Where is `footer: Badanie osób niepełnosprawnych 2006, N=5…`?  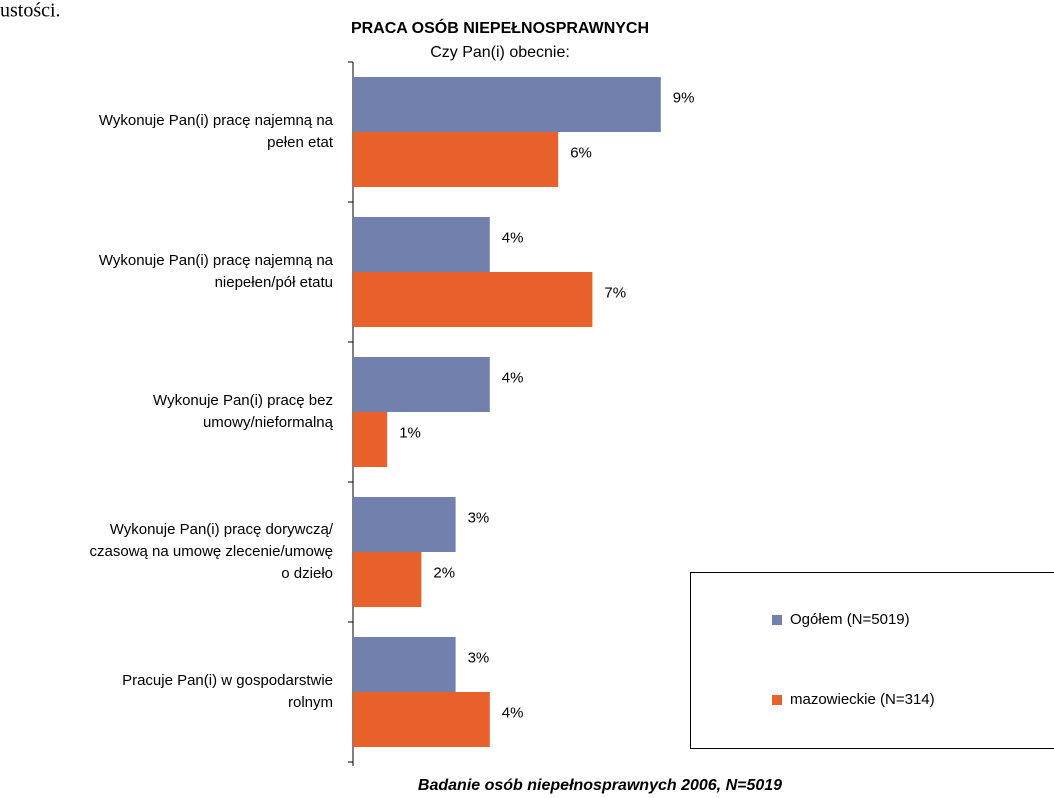
footer: Badanie osób niepełnosprawnych 2006, N=5… is located at coordinates (600, 785).